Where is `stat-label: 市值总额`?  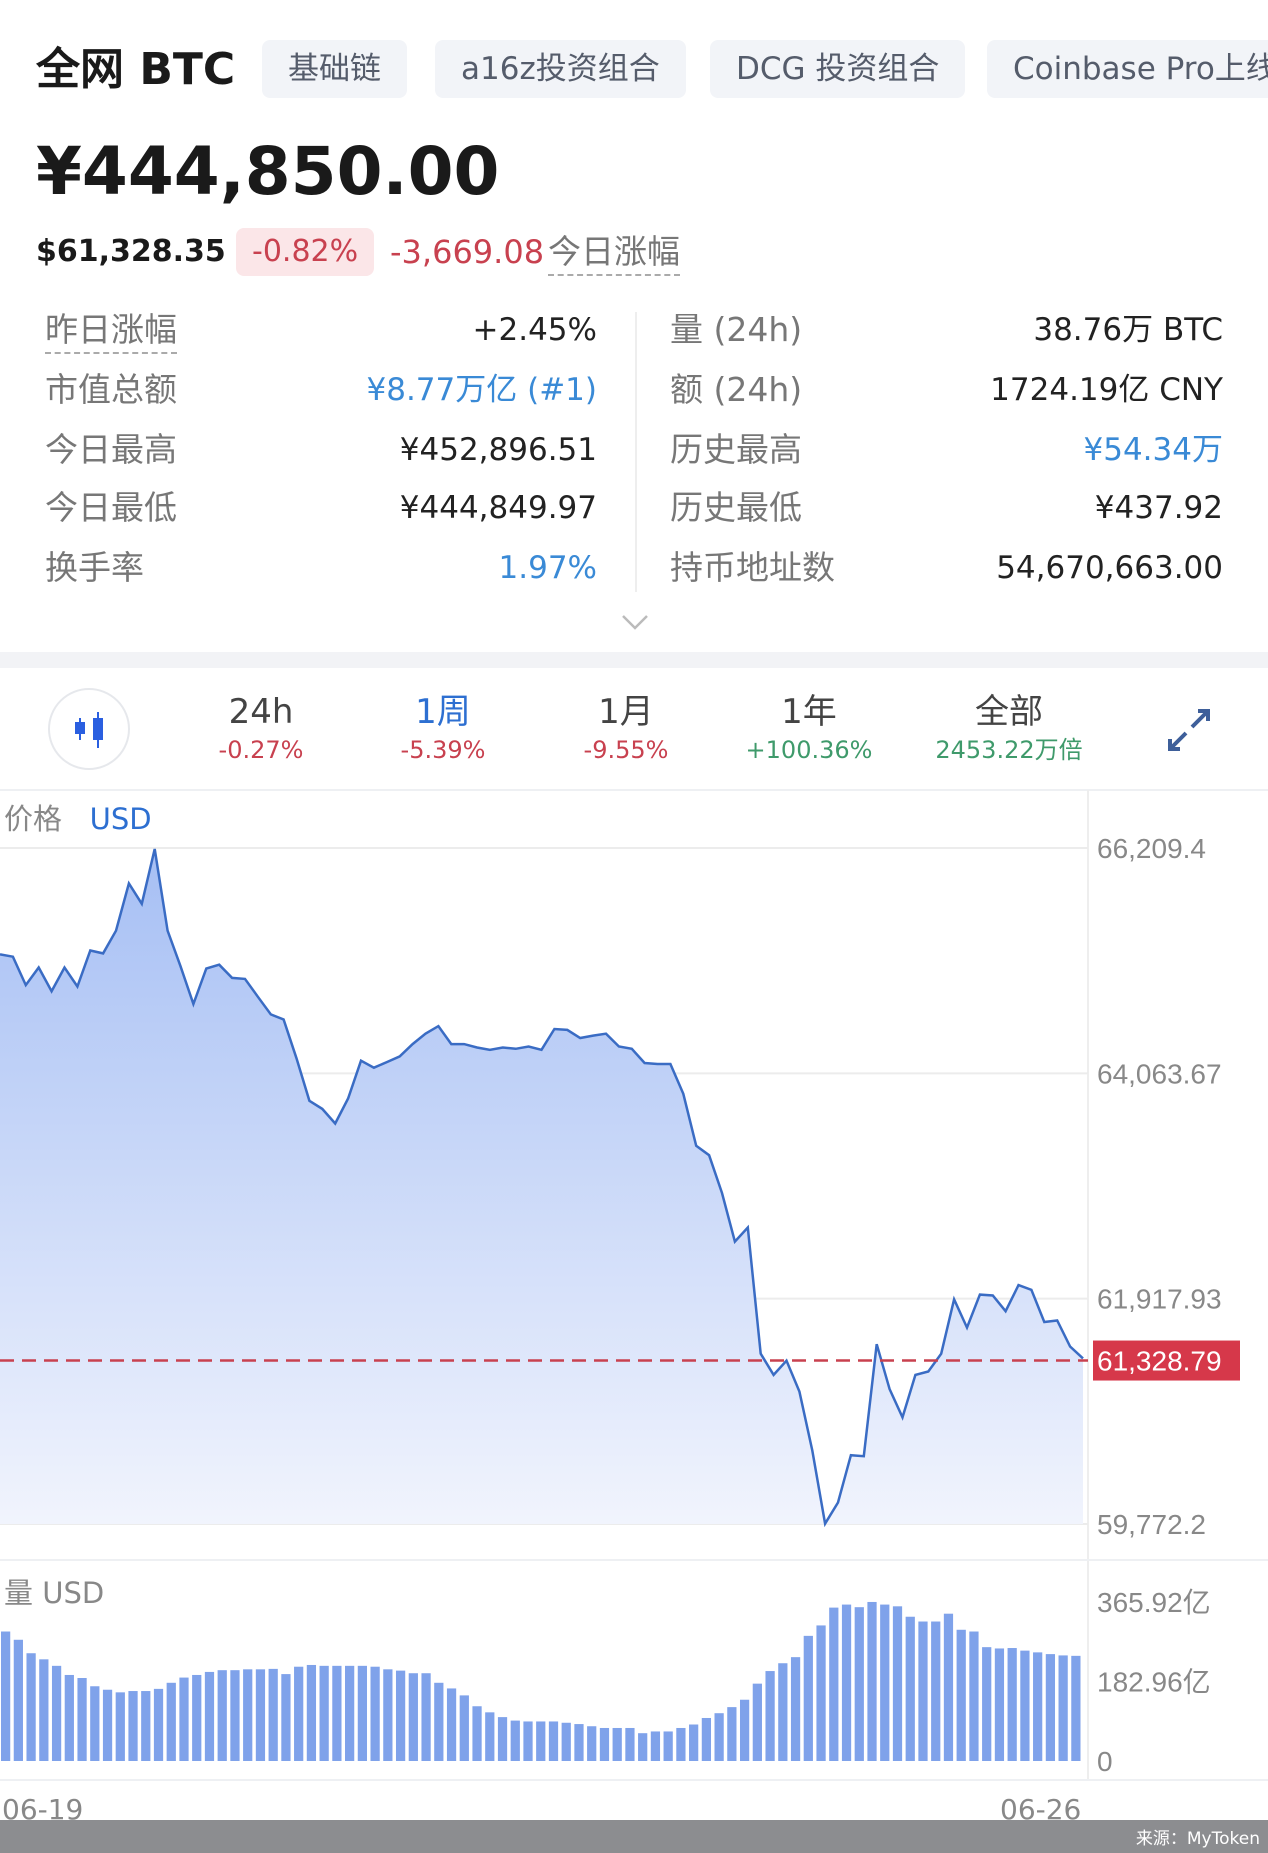 stat-label: 市值总额 is located at coordinates (111, 389).